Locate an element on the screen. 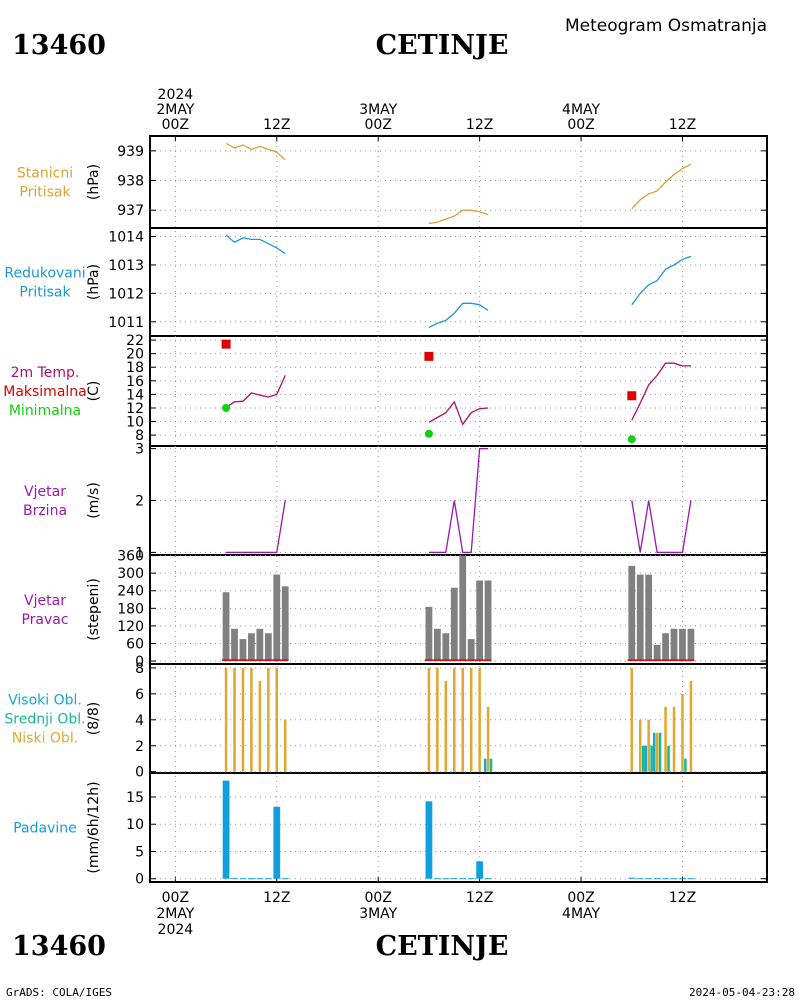  y-tick-label: 2 is located at coordinates (139, 747).